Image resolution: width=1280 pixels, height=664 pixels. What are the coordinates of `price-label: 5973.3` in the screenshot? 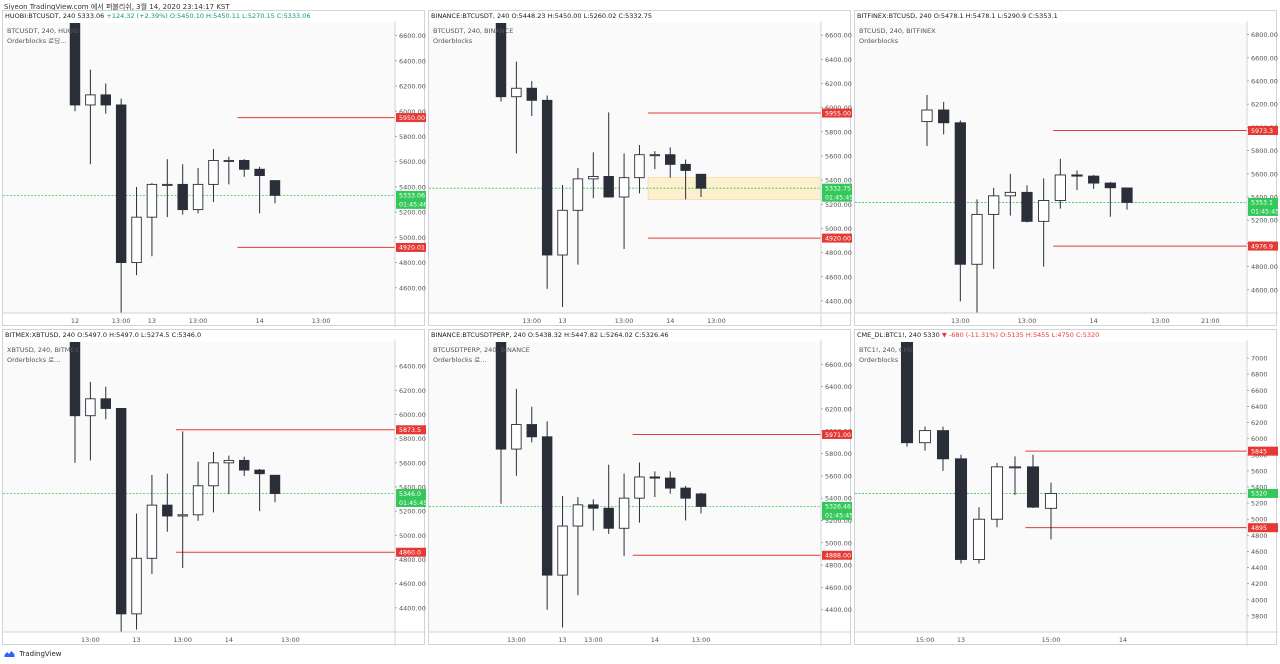 It's located at (1262, 131).